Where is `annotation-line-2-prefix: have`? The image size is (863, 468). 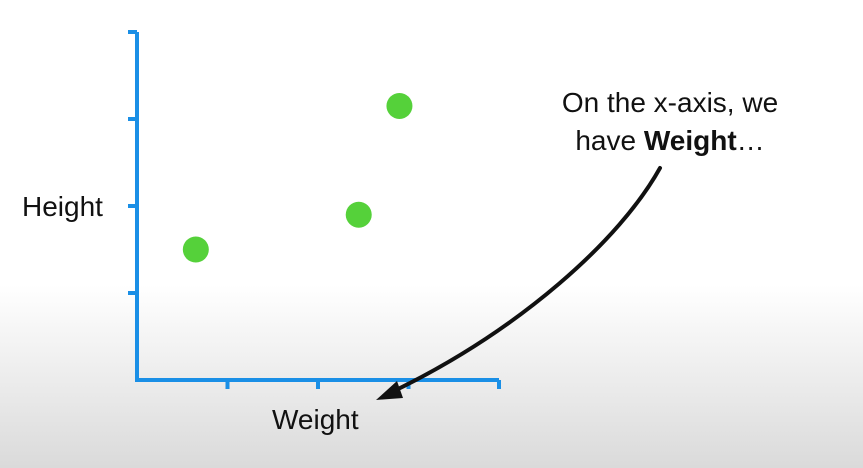 annotation-line-2-prefix: have is located at coordinates (609, 140).